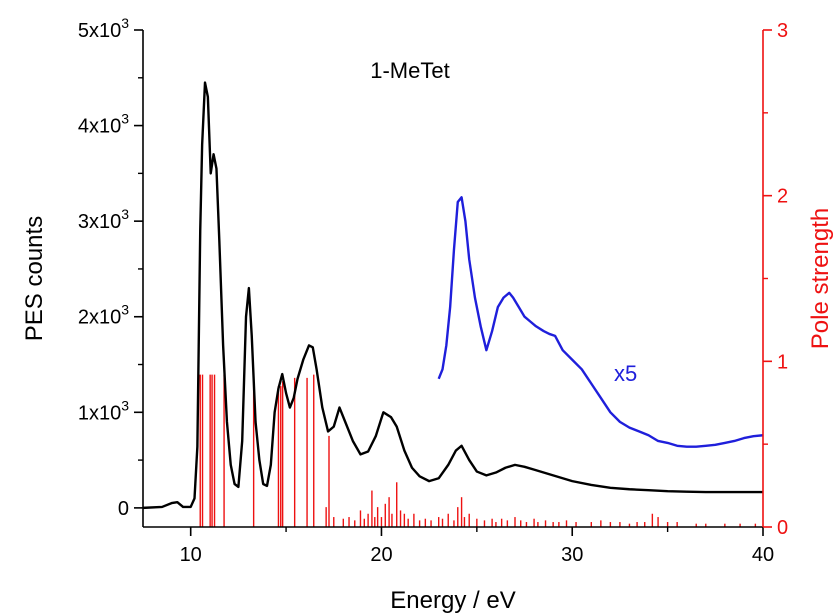 This screenshot has height=615, width=835. I want to click on y-tick-label-base: 2x10, so click(99, 318).